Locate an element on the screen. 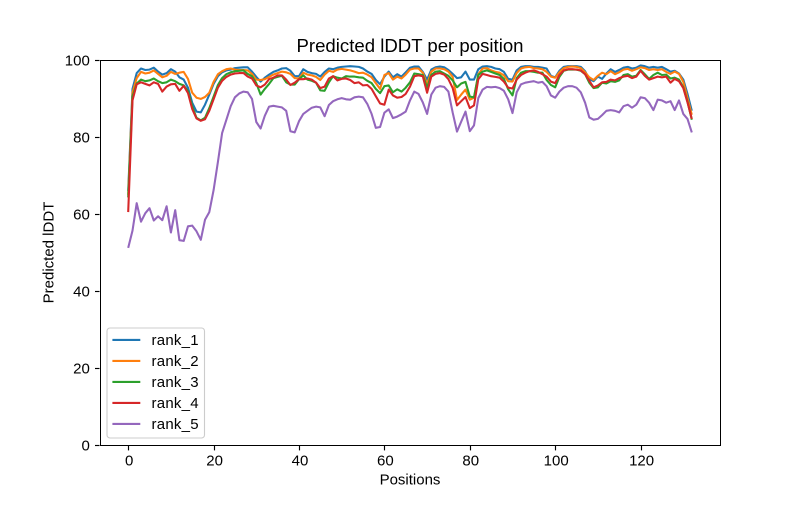 The width and height of the screenshot is (800, 505). svg-text: Predicted lDDT is located at coordinates (49, 253).